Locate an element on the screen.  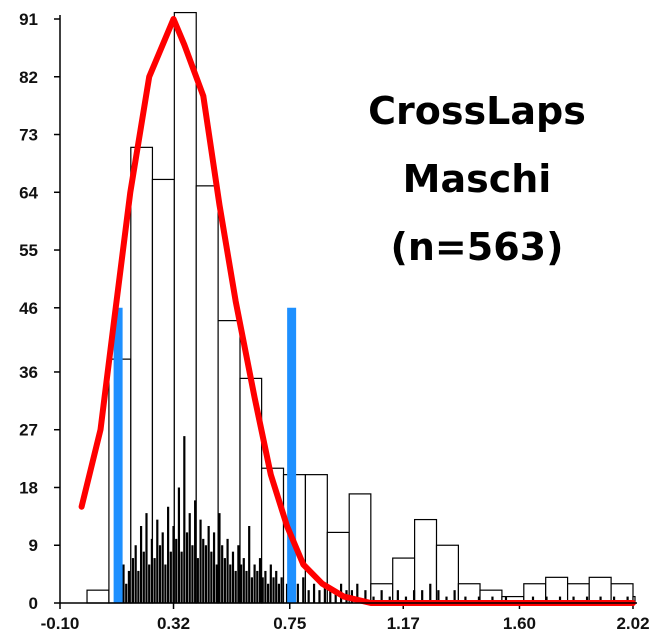
x-tick-label: 1.60 is located at coordinates (519, 623).